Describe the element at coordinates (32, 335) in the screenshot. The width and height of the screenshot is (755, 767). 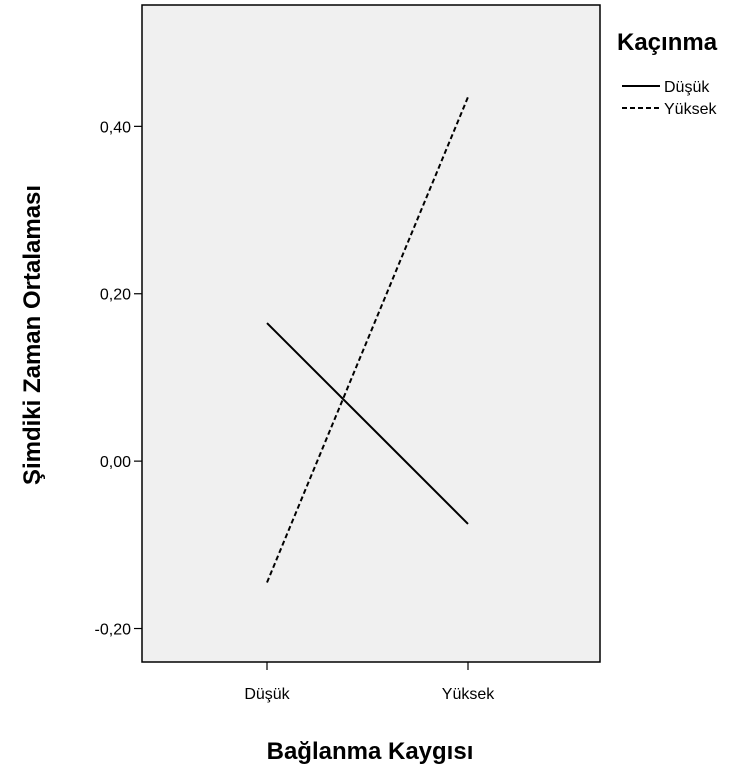
I see `y-axis-title: Şimdiki Zaman Ortalaması` at that location.